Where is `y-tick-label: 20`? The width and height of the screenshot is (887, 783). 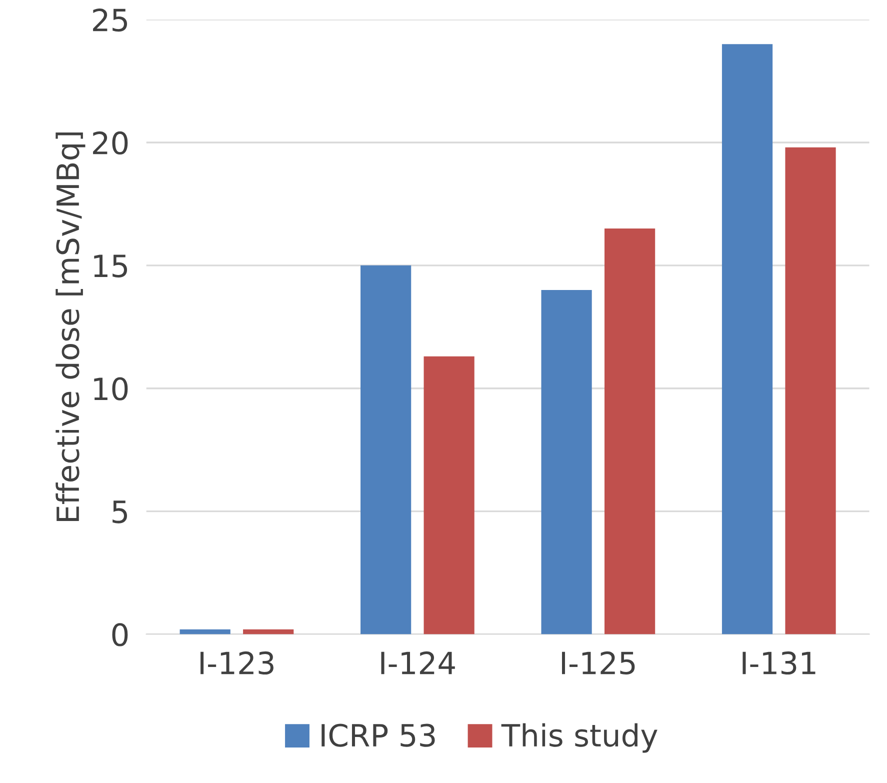 y-tick-label: 20 is located at coordinates (110, 143).